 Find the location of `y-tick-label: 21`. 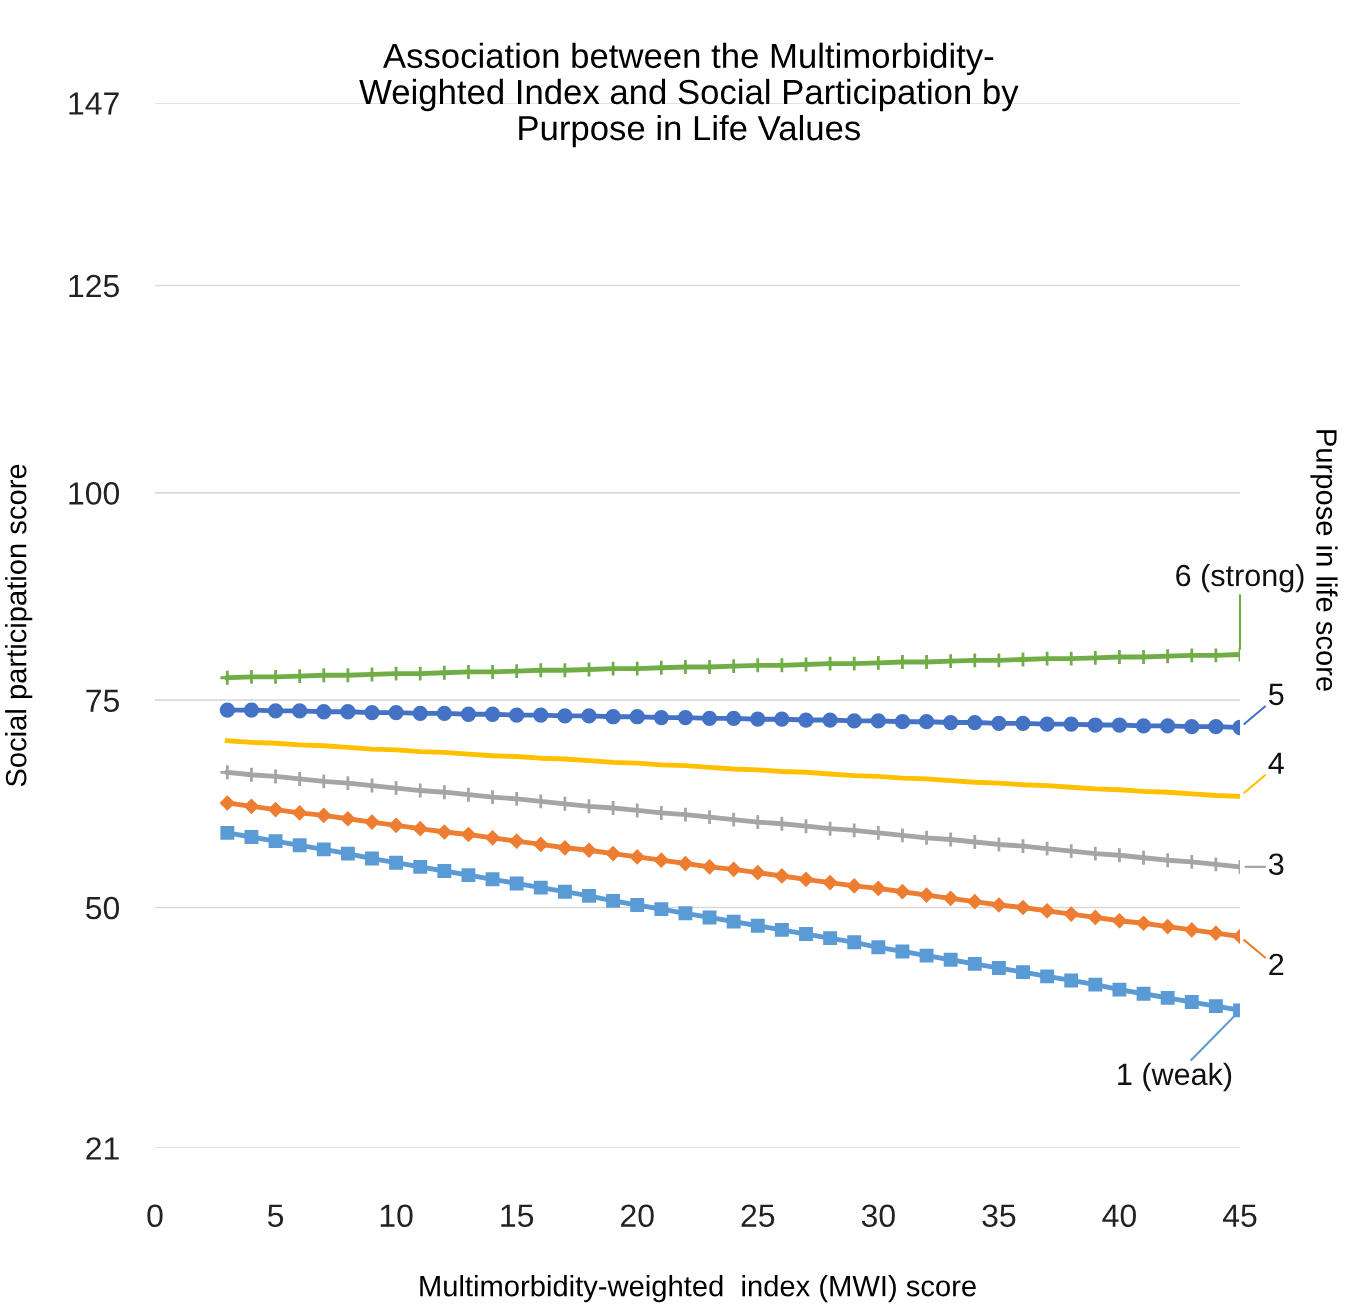

y-tick-label: 21 is located at coordinates (102, 1148).